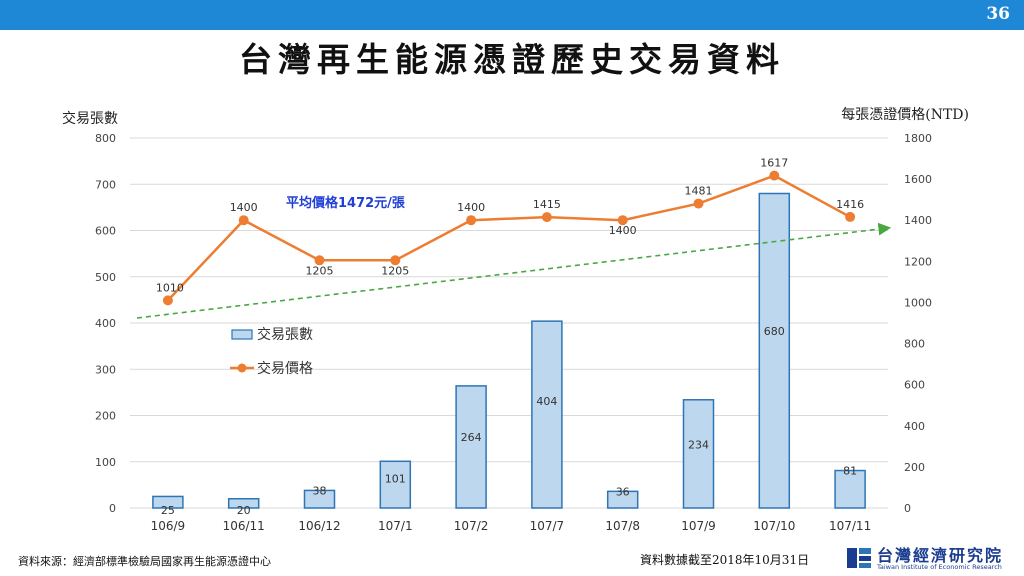  Describe the element at coordinates (547, 526) in the screenshot. I see `x-tick-label: 107/7` at that location.